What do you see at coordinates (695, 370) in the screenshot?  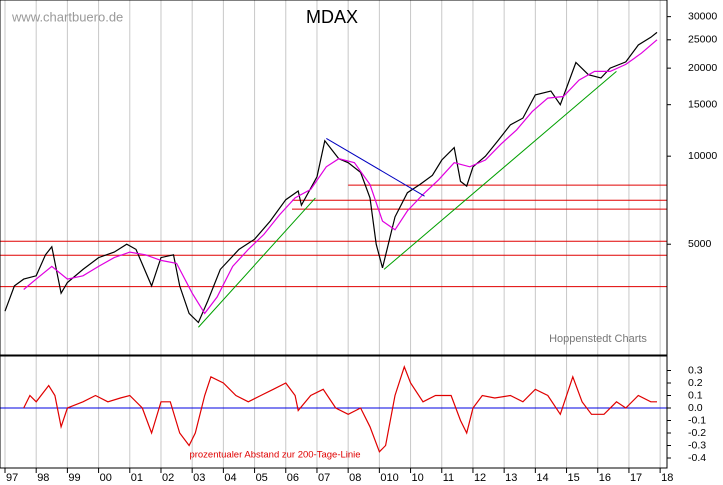 I see `y-tick-label: 0.3` at bounding box center [695, 370].